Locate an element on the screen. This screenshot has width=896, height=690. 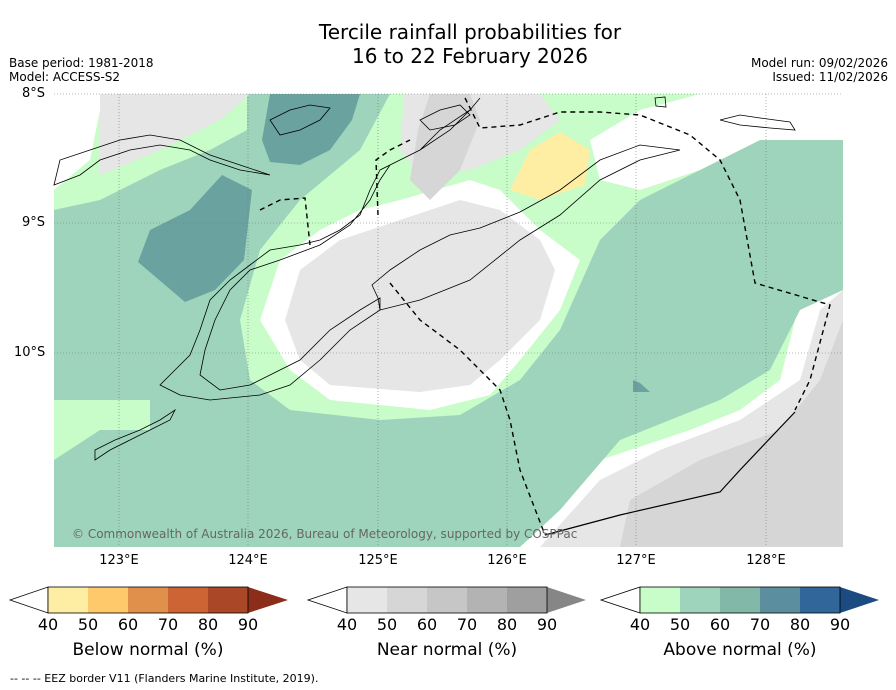
alor-coastline is located at coordinates (445, 117).